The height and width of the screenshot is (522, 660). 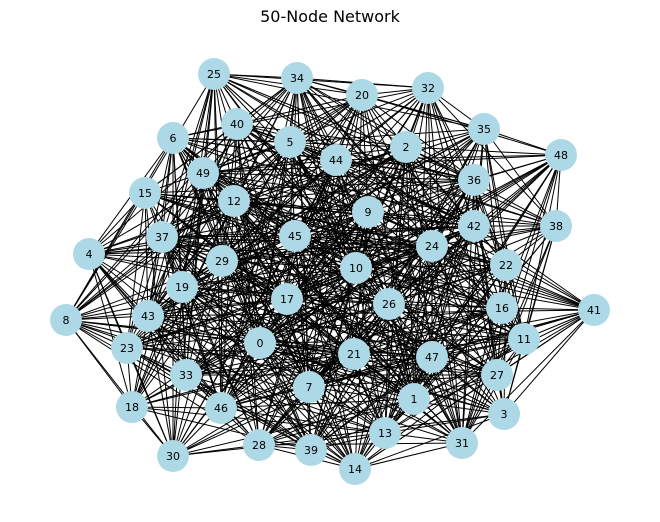 What do you see at coordinates (162, 237) in the screenshot?
I see `node-label-37: 37` at bounding box center [162, 237].